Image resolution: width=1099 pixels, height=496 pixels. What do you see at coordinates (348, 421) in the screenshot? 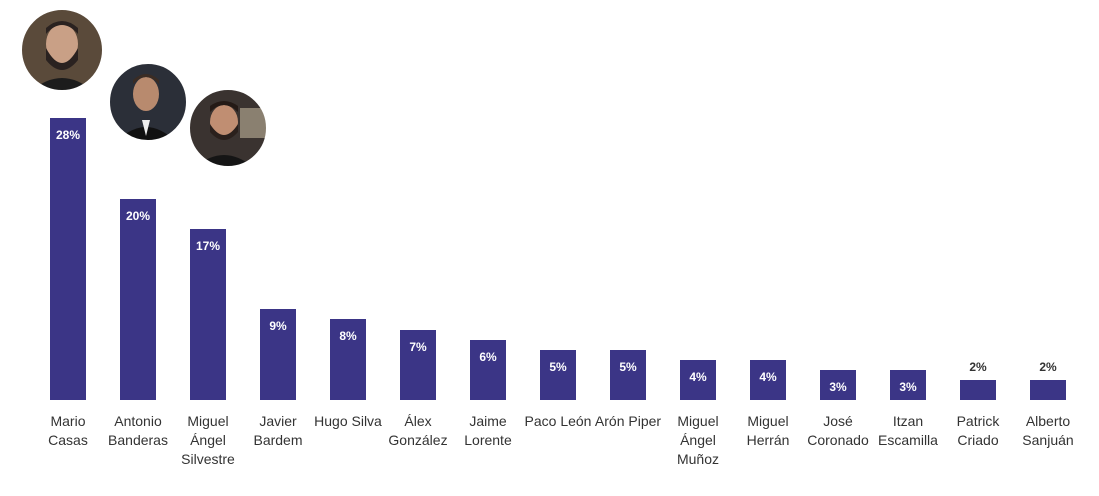
I see `x-tick-label: Hugo Silva` at bounding box center [348, 421].